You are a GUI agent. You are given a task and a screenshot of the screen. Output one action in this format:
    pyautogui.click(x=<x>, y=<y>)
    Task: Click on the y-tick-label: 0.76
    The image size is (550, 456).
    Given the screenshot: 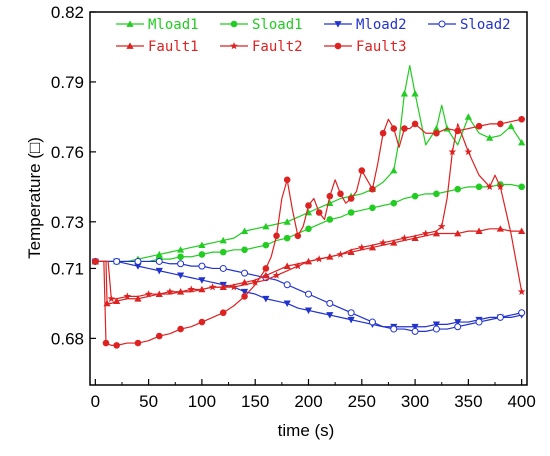 What is the action you would take?
    pyautogui.click(x=67, y=152)
    